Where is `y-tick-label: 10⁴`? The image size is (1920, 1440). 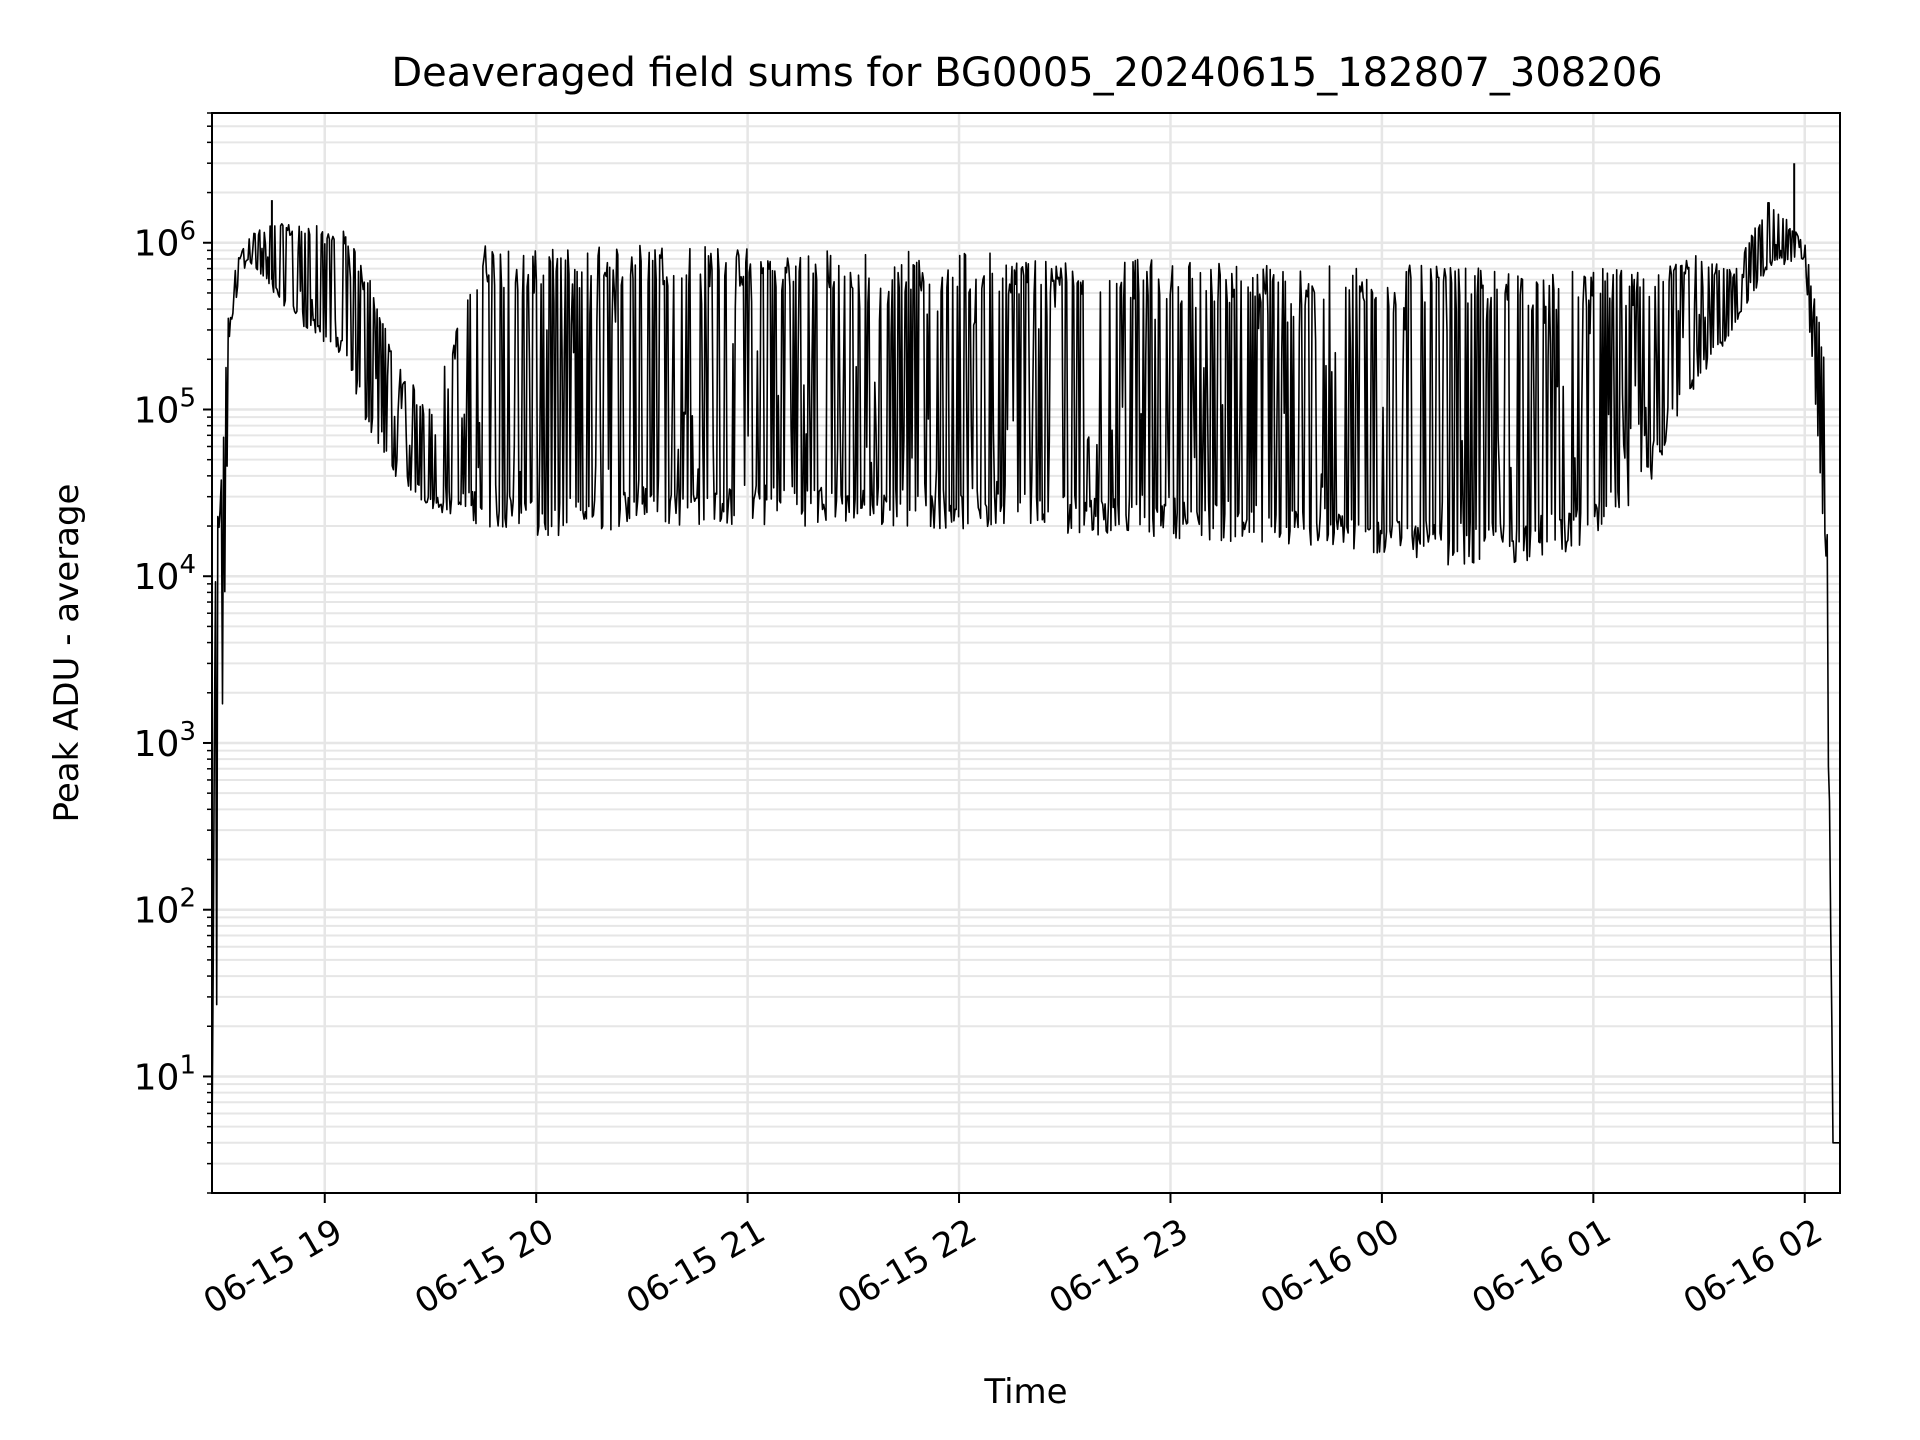 y-tick-label: 10⁴ is located at coordinates (165, 574).